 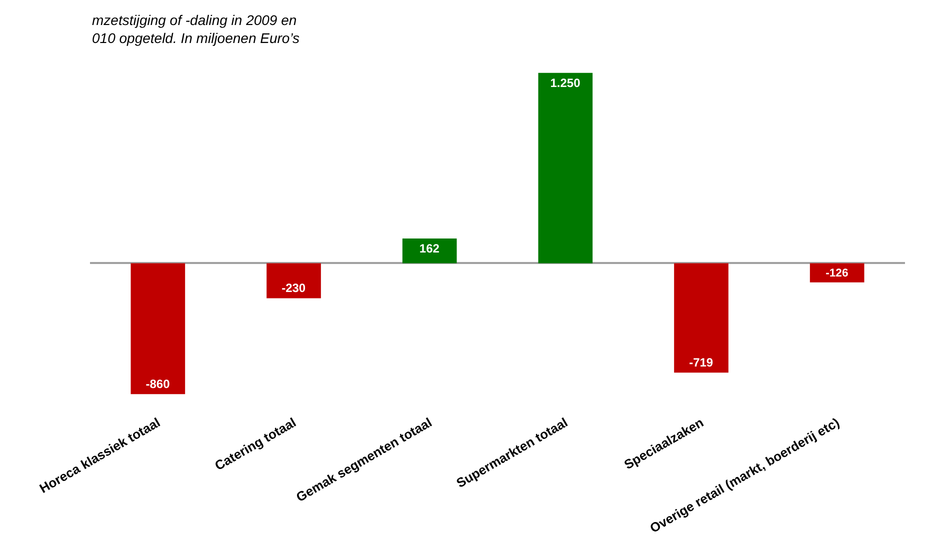 I want to click on data-label: 162, so click(x=429, y=249).